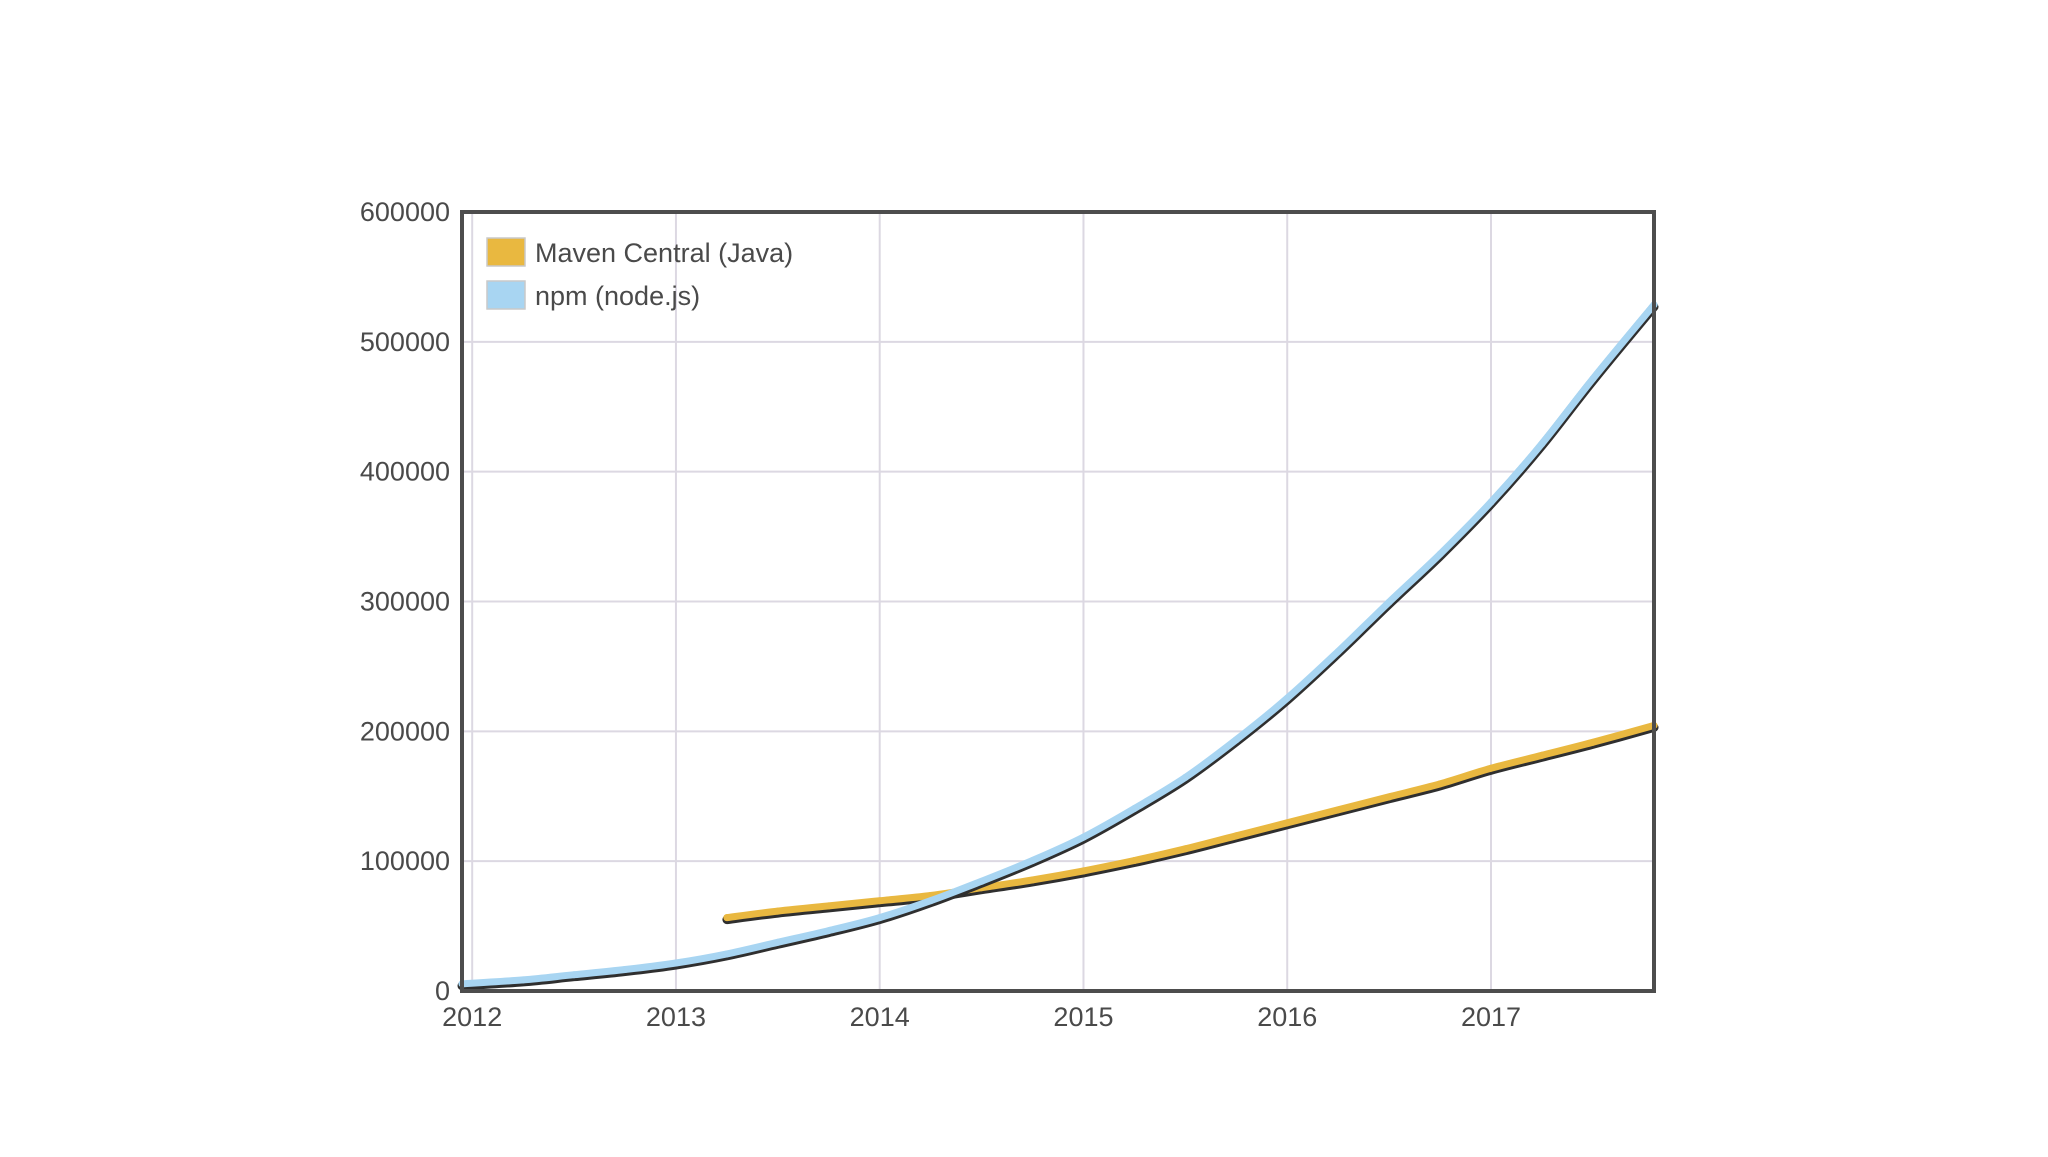 The width and height of the screenshot is (2048, 1157). What do you see at coordinates (405, 861) in the screenshot?
I see `y-tick-label: 100000` at bounding box center [405, 861].